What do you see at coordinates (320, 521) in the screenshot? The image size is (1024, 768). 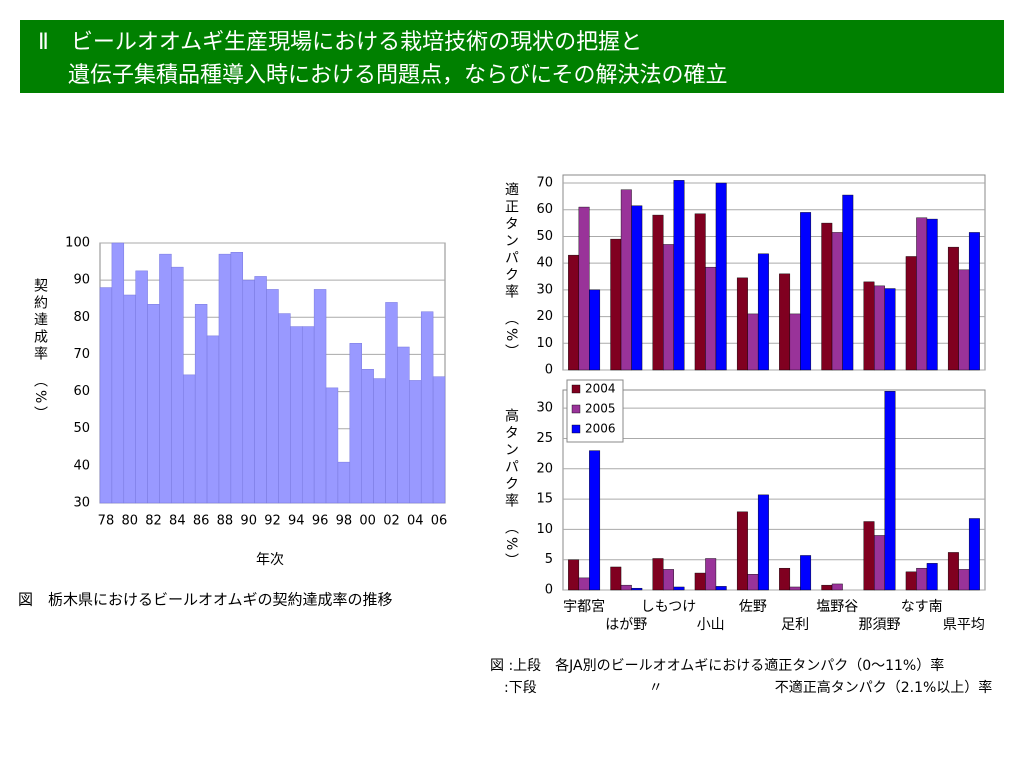 I see `x-tick-label: 96` at bounding box center [320, 521].